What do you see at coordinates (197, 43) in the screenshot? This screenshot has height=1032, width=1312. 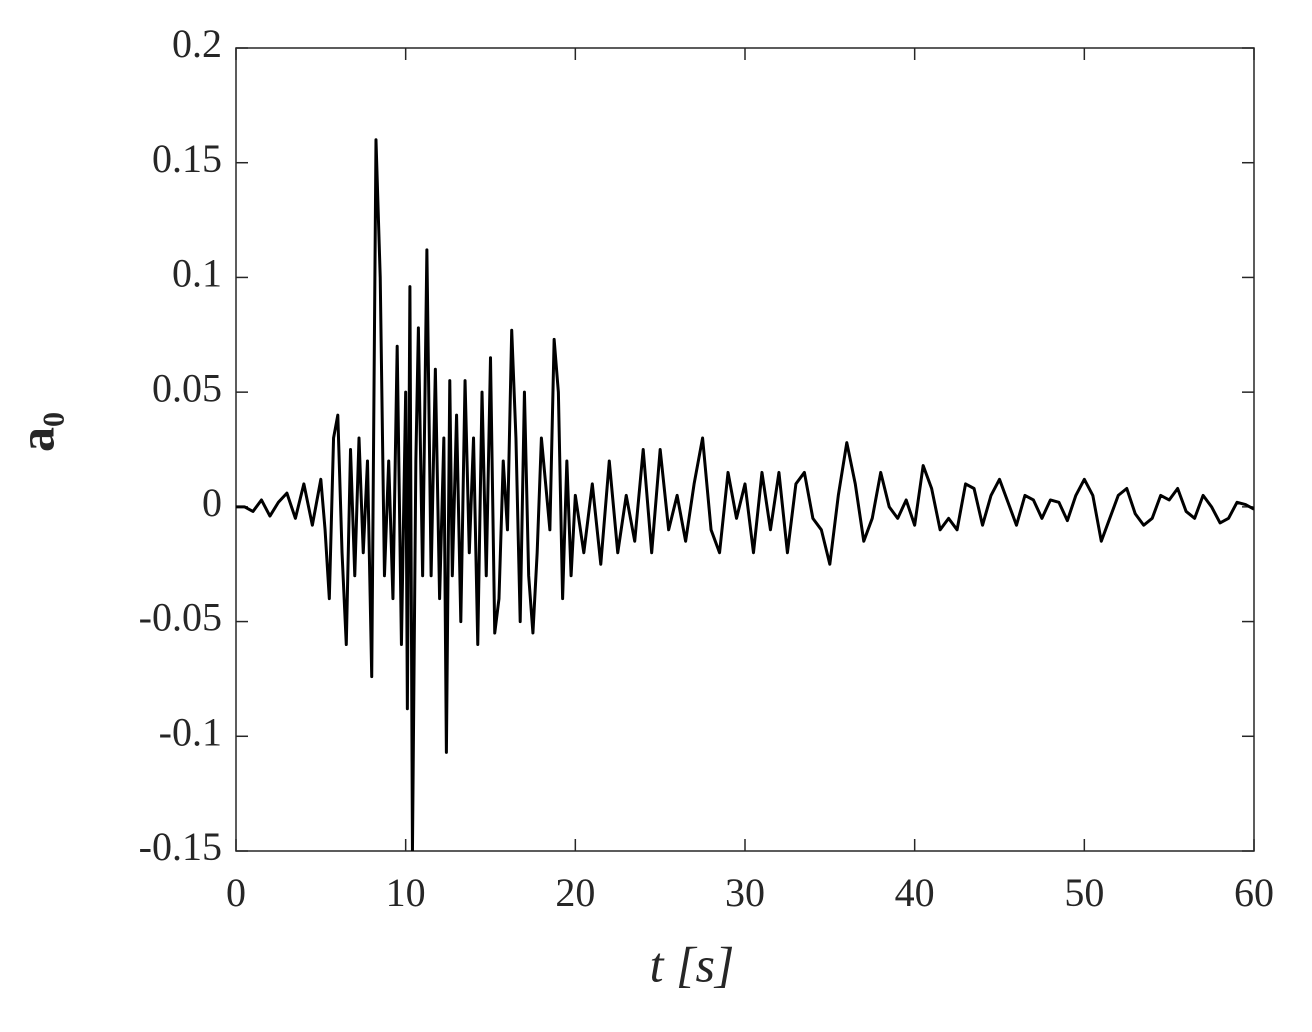 I see `y-tick-label: 0.2` at bounding box center [197, 43].